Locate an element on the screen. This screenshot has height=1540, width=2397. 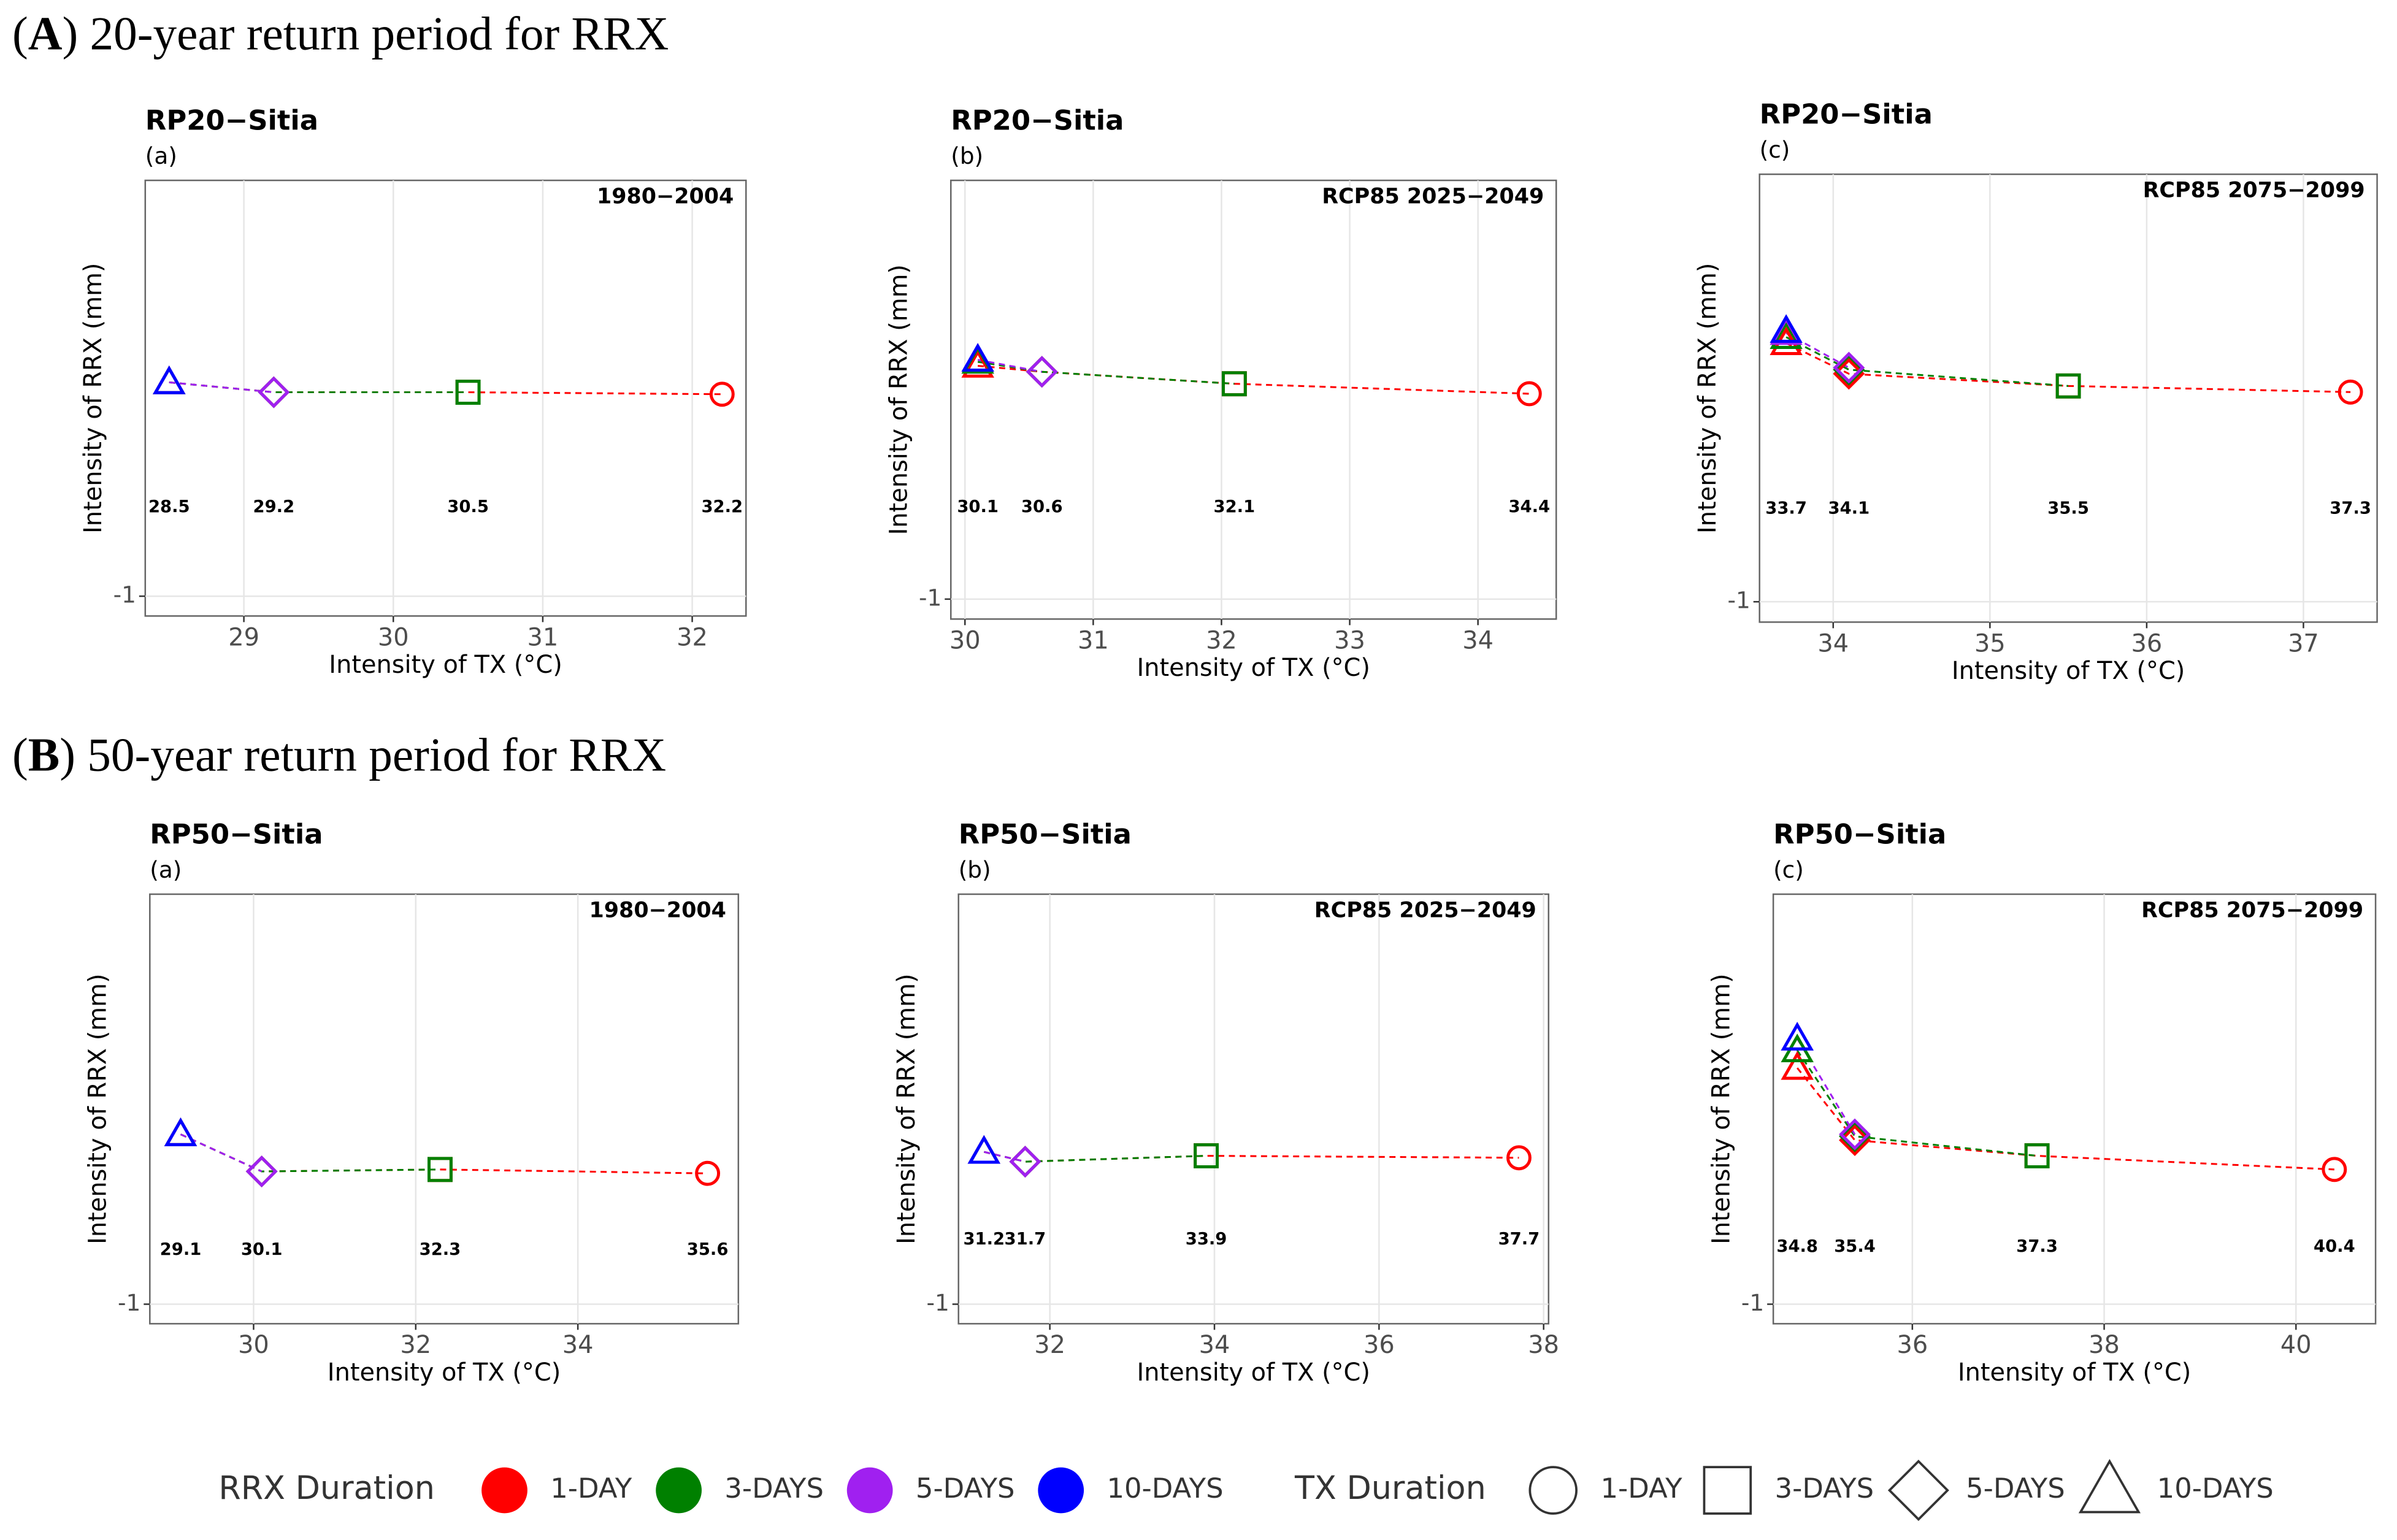
x-tick-label: 35 is located at coordinates (1990, 643).